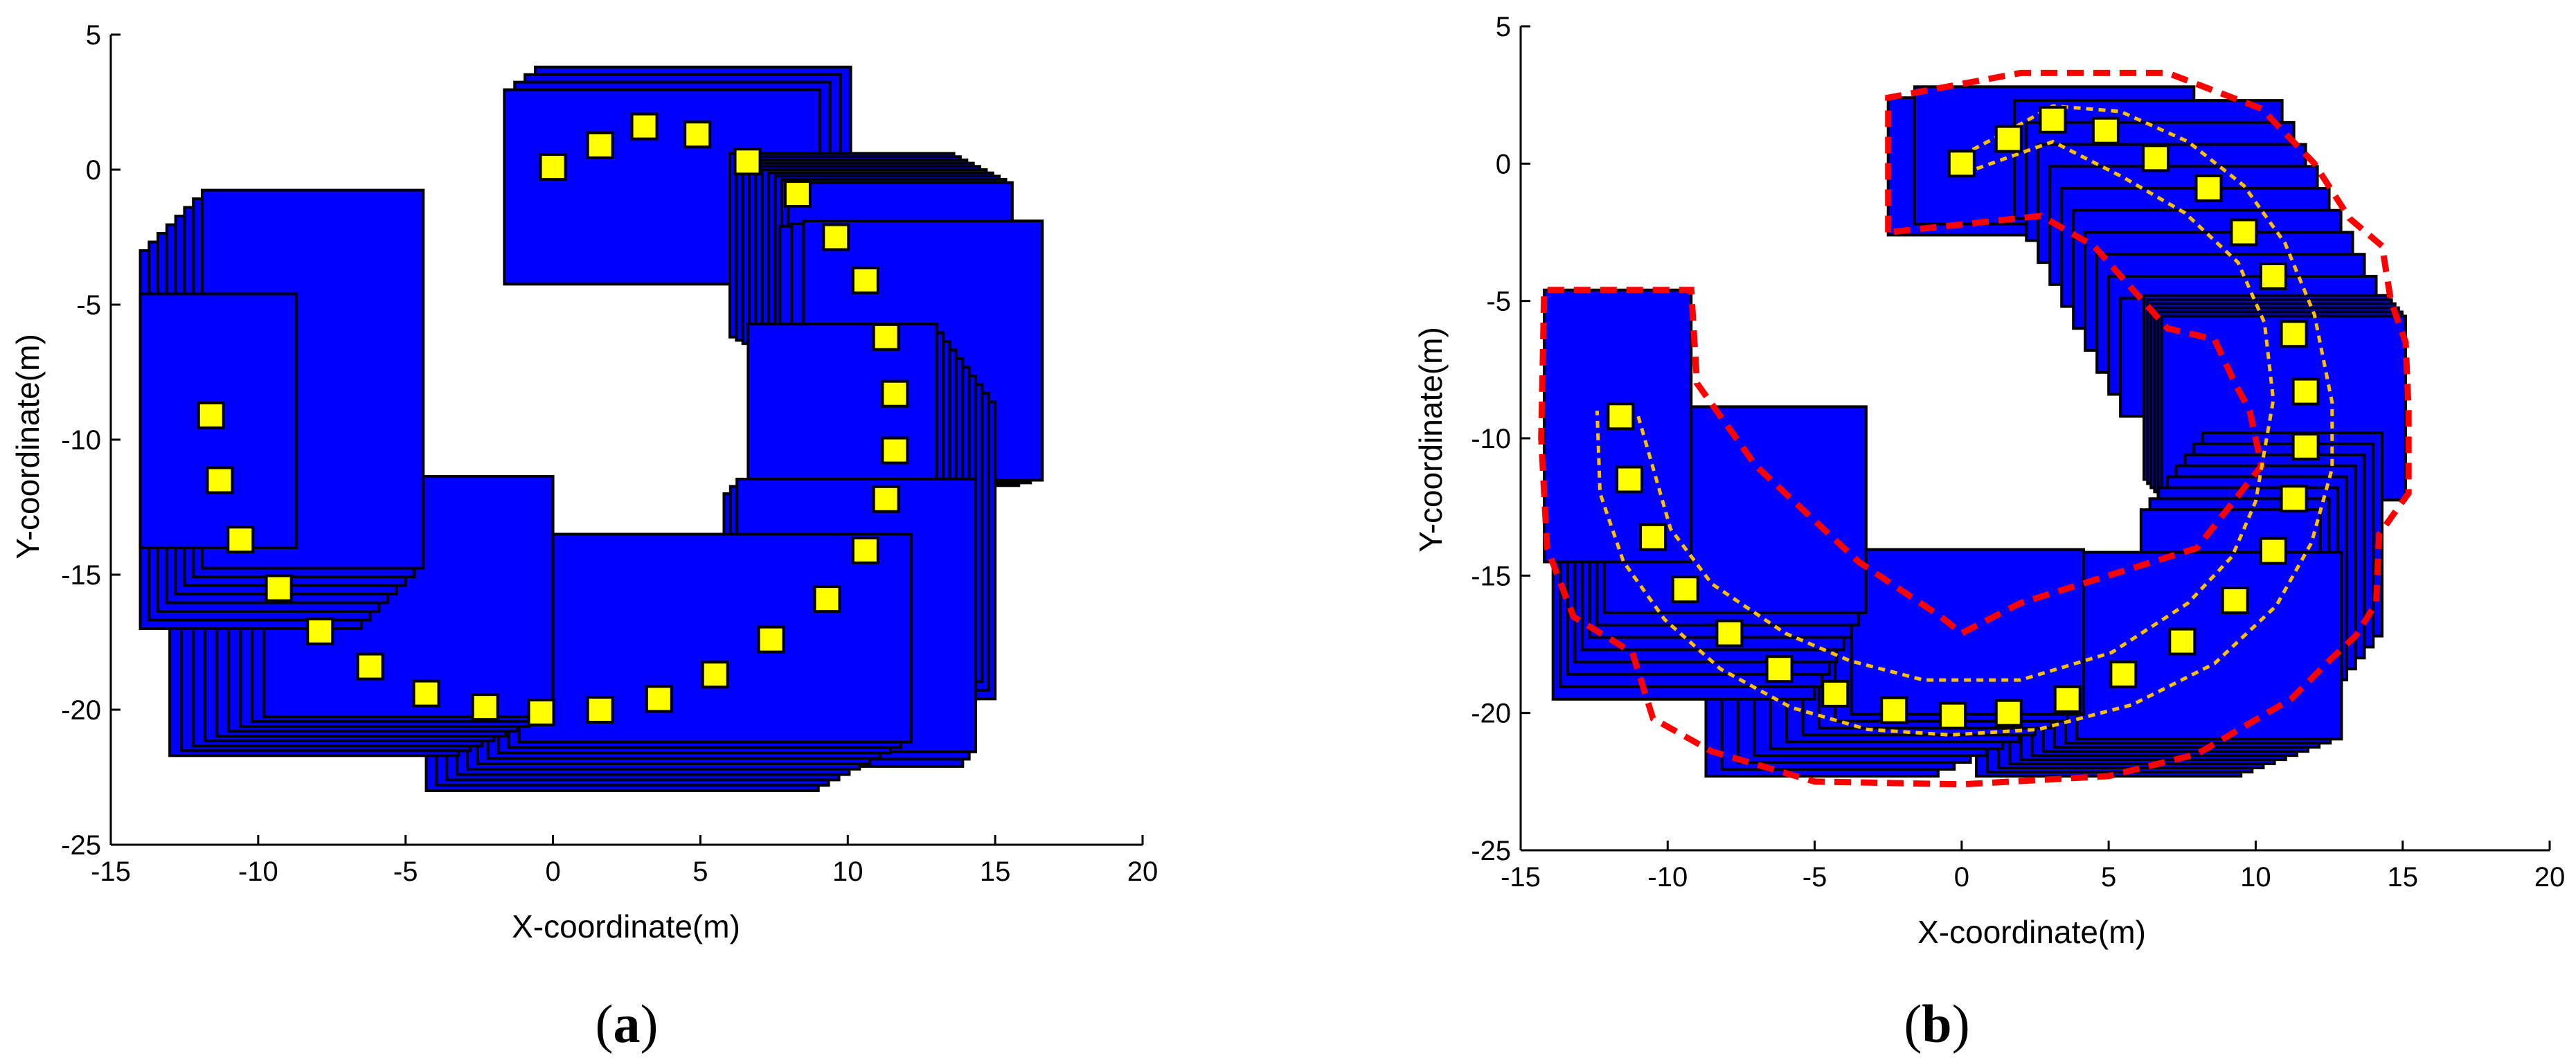  I want to click on path-boundary-line, so click(1956, 410).